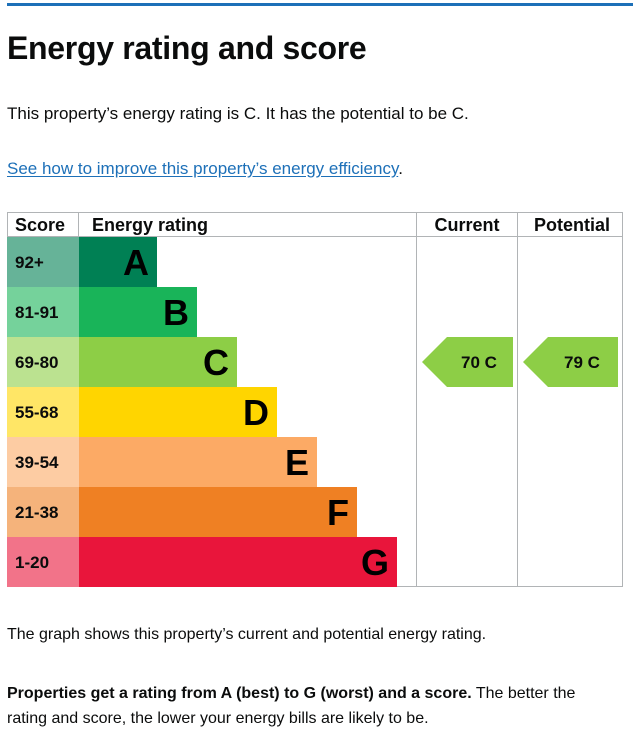 The image size is (640, 736). What do you see at coordinates (138, 312) in the screenshot?
I see `band-bar-b` at bounding box center [138, 312].